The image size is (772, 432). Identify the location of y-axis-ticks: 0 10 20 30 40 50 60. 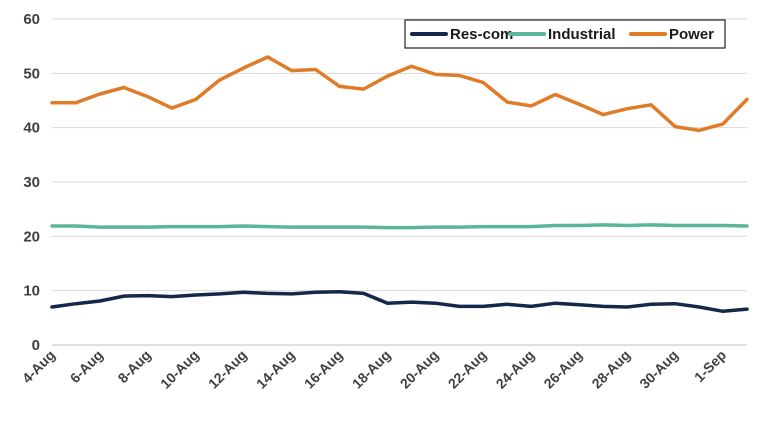
(31, 182).